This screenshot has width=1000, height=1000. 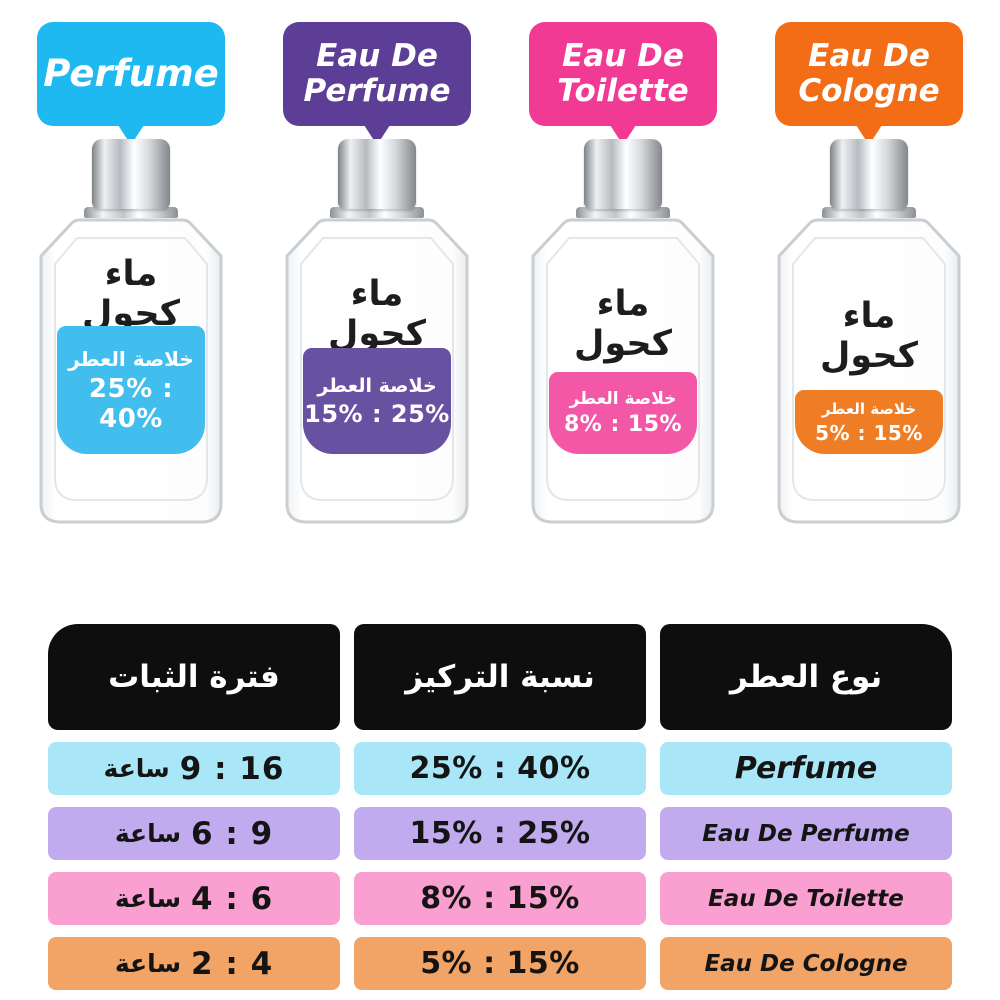 I want to click on concentration-label: 25% : 40%, so click(x=131, y=403).